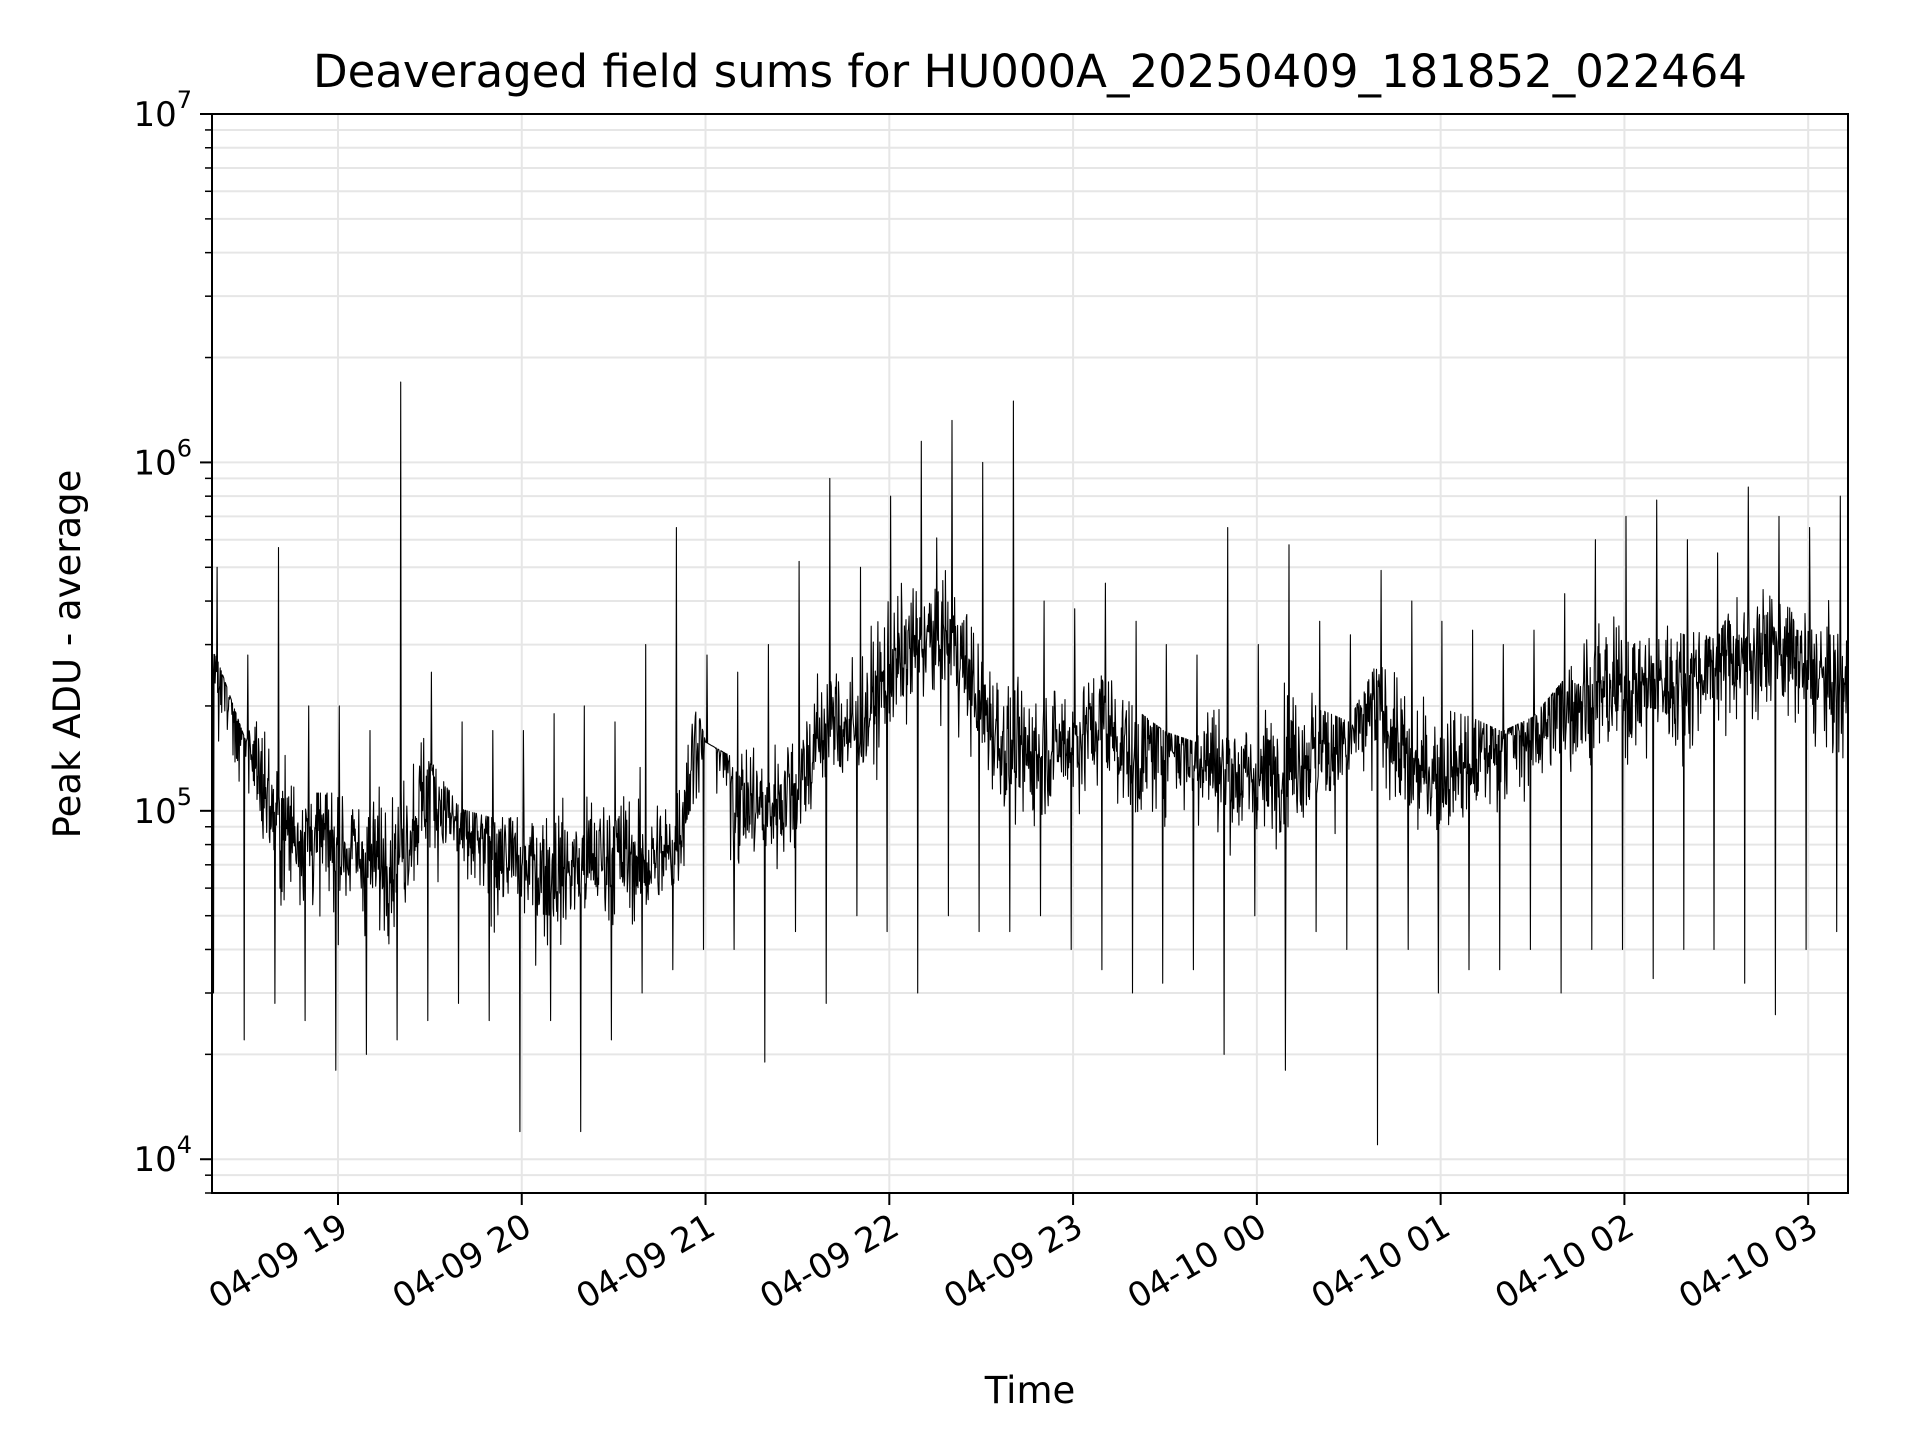  What do you see at coordinates (162, 807) in the screenshot?
I see `y-tick-label: 10⁵` at bounding box center [162, 807].